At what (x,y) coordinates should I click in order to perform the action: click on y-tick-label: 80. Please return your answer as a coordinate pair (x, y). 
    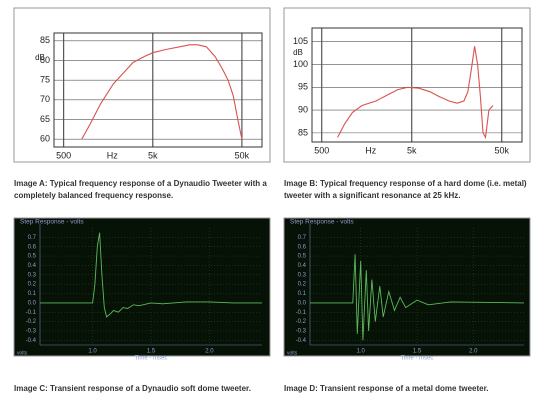
    Looking at the image, I should click on (45, 60).